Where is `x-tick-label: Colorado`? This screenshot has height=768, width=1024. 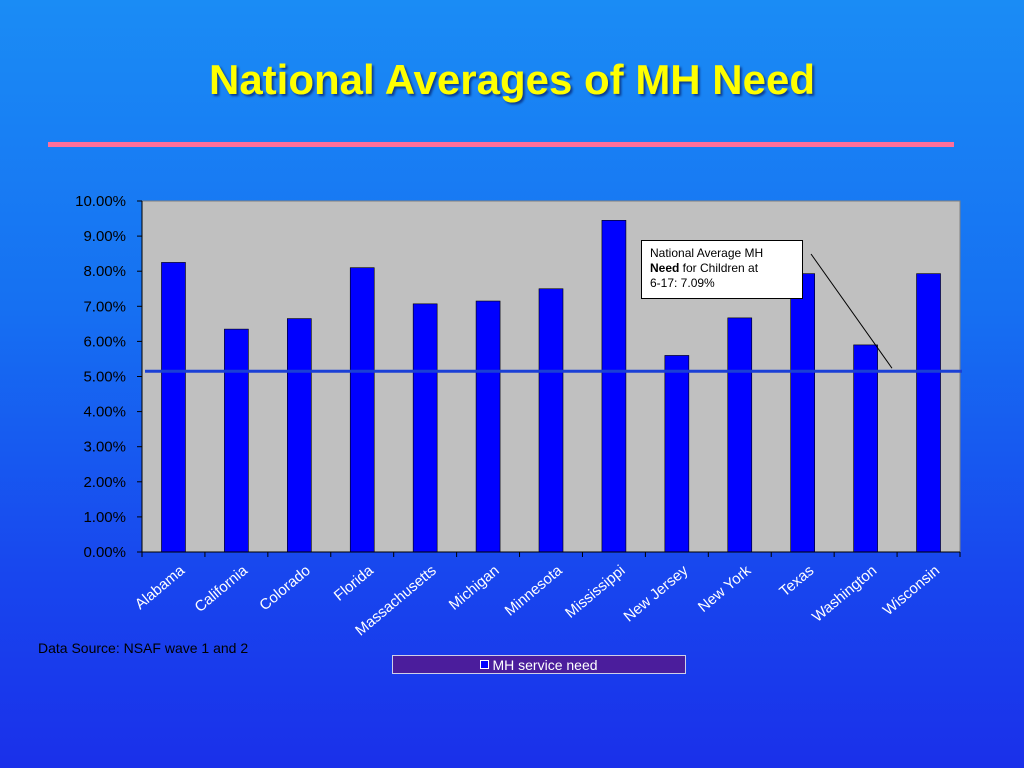 x-tick-label: Colorado is located at coordinates (285, 588).